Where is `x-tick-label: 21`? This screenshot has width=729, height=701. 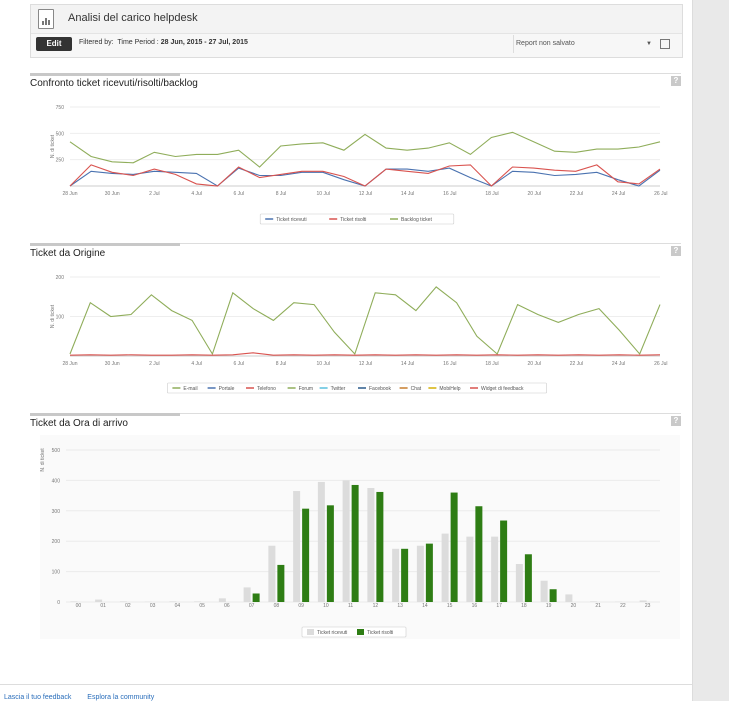
x-tick-label: 21 is located at coordinates (598, 606).